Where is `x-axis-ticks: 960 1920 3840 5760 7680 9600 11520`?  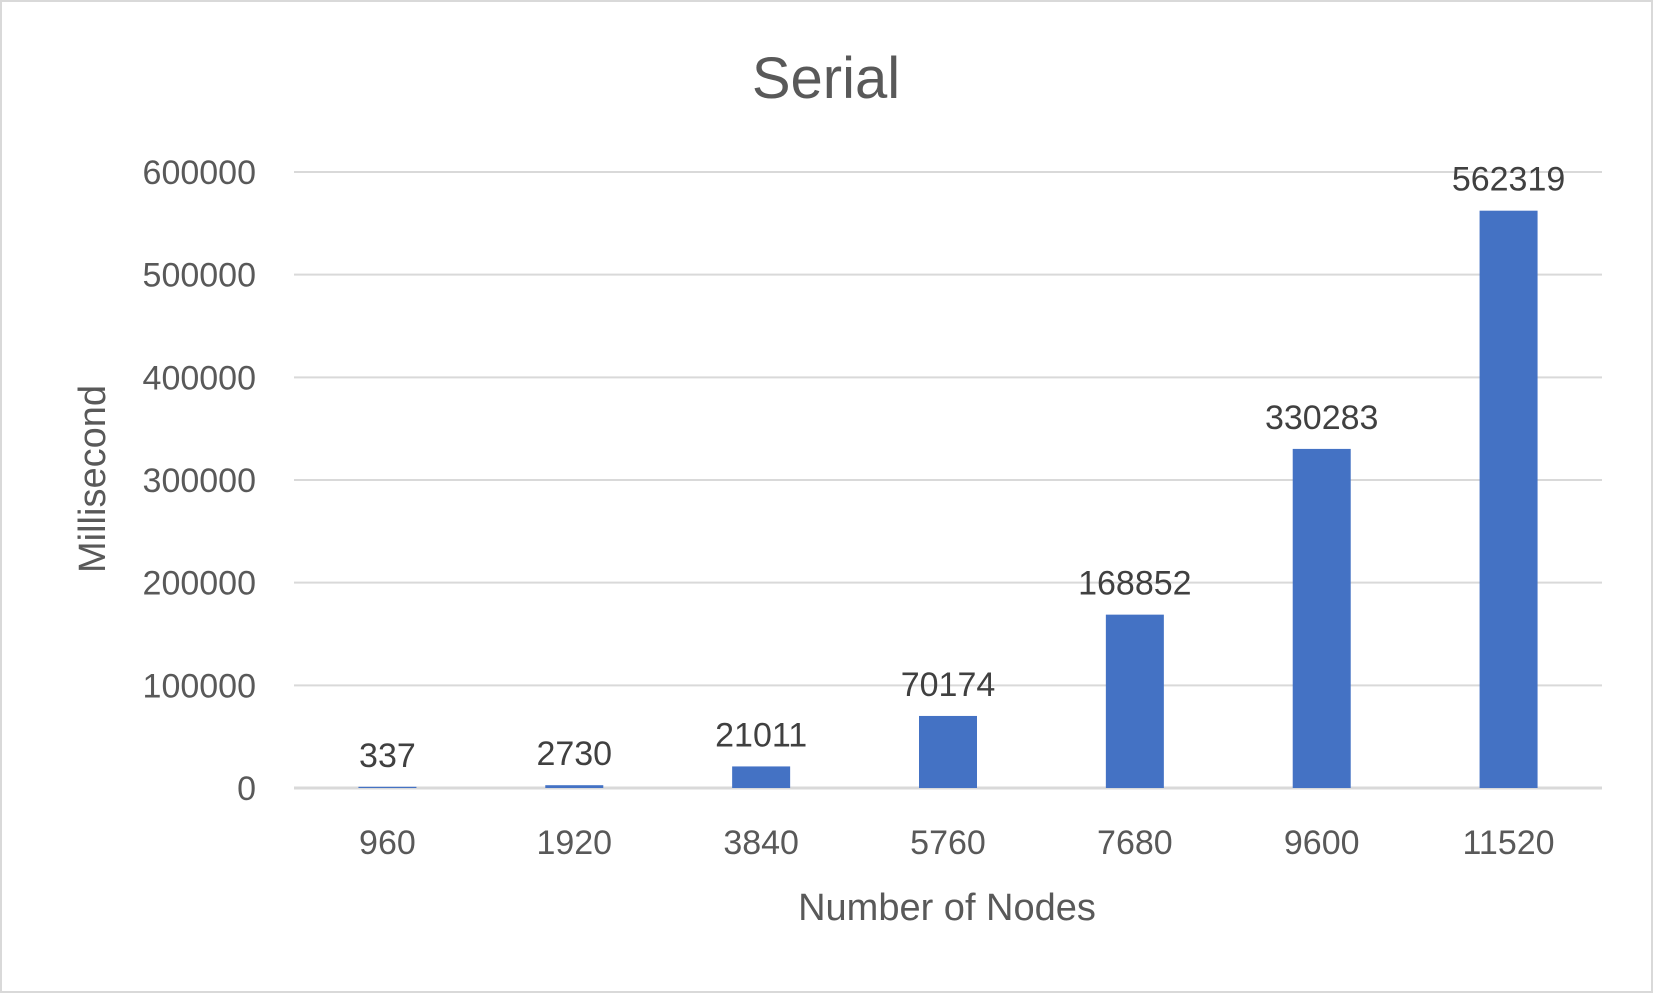 x-axis-ticks: 960 1920 3840 5760 7680 9600 11520 is located at coordinates (957, 843).